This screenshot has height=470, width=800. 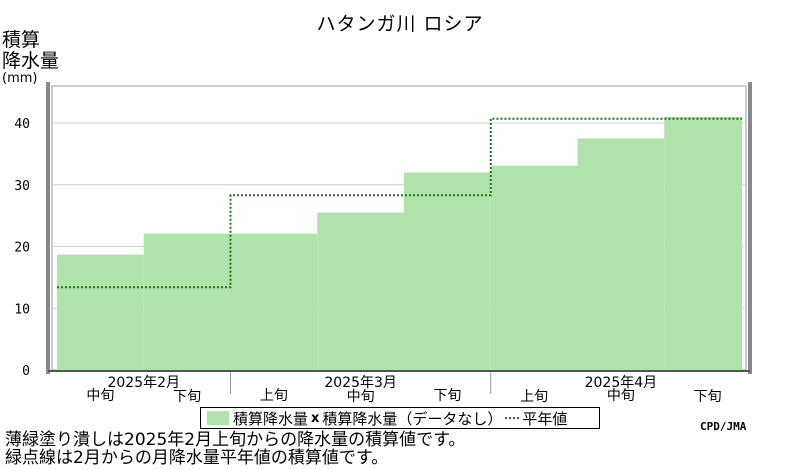 I want to click on y-tick-label: 20, so click(x=22, y=248).